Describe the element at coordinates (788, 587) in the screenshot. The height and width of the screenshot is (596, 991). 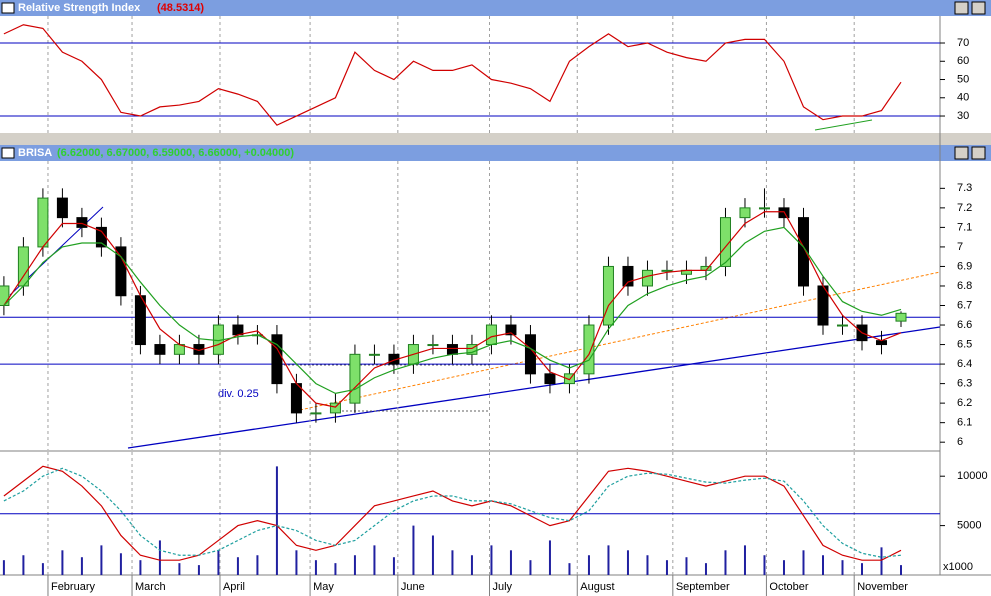
I see `x-tick-label: October` at that location.